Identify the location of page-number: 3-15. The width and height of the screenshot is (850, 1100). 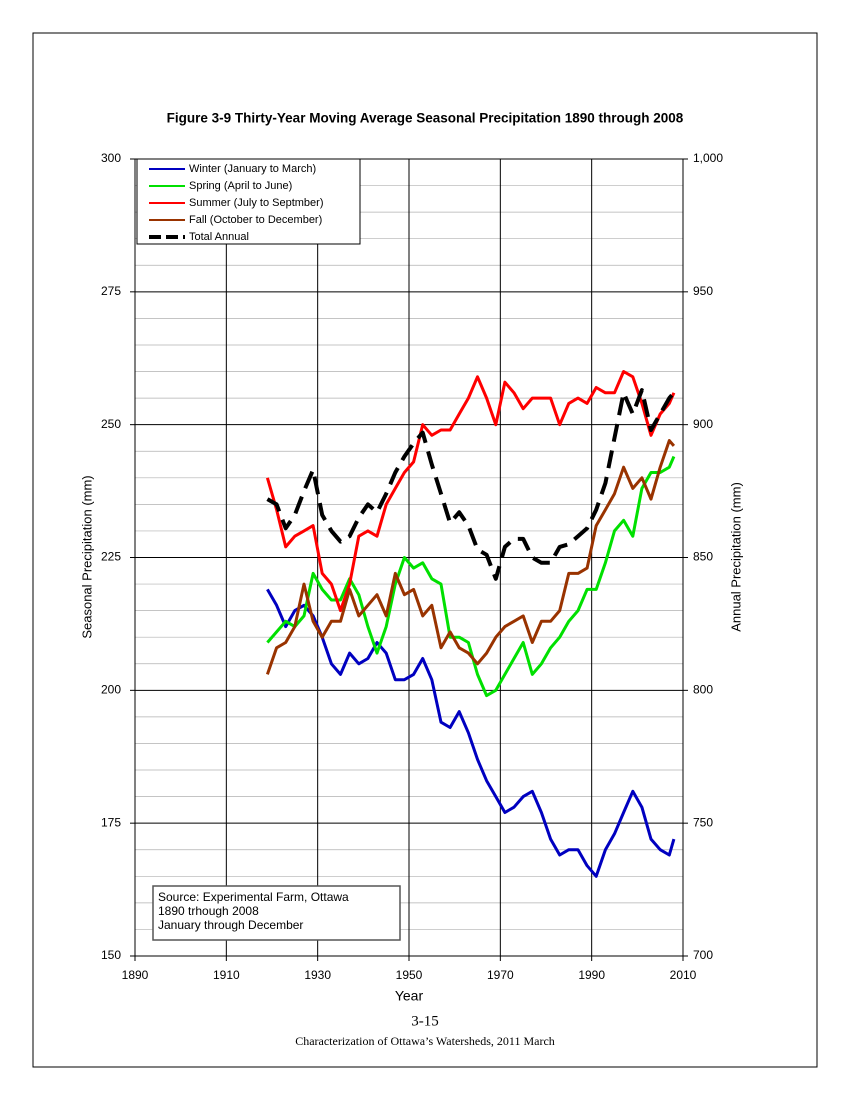
(425, 1021).